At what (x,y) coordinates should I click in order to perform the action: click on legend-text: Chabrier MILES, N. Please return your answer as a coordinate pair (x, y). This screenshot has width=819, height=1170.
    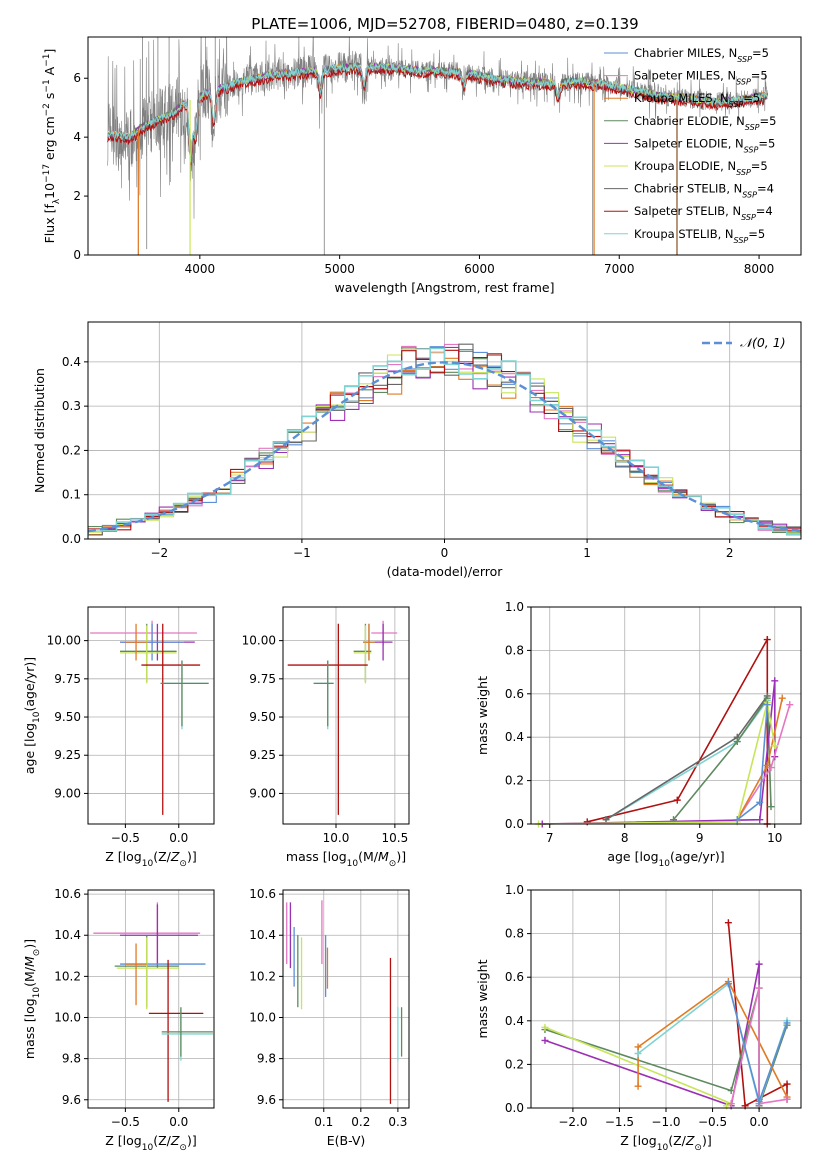
    Looking at the image, I should click on (685, 53).